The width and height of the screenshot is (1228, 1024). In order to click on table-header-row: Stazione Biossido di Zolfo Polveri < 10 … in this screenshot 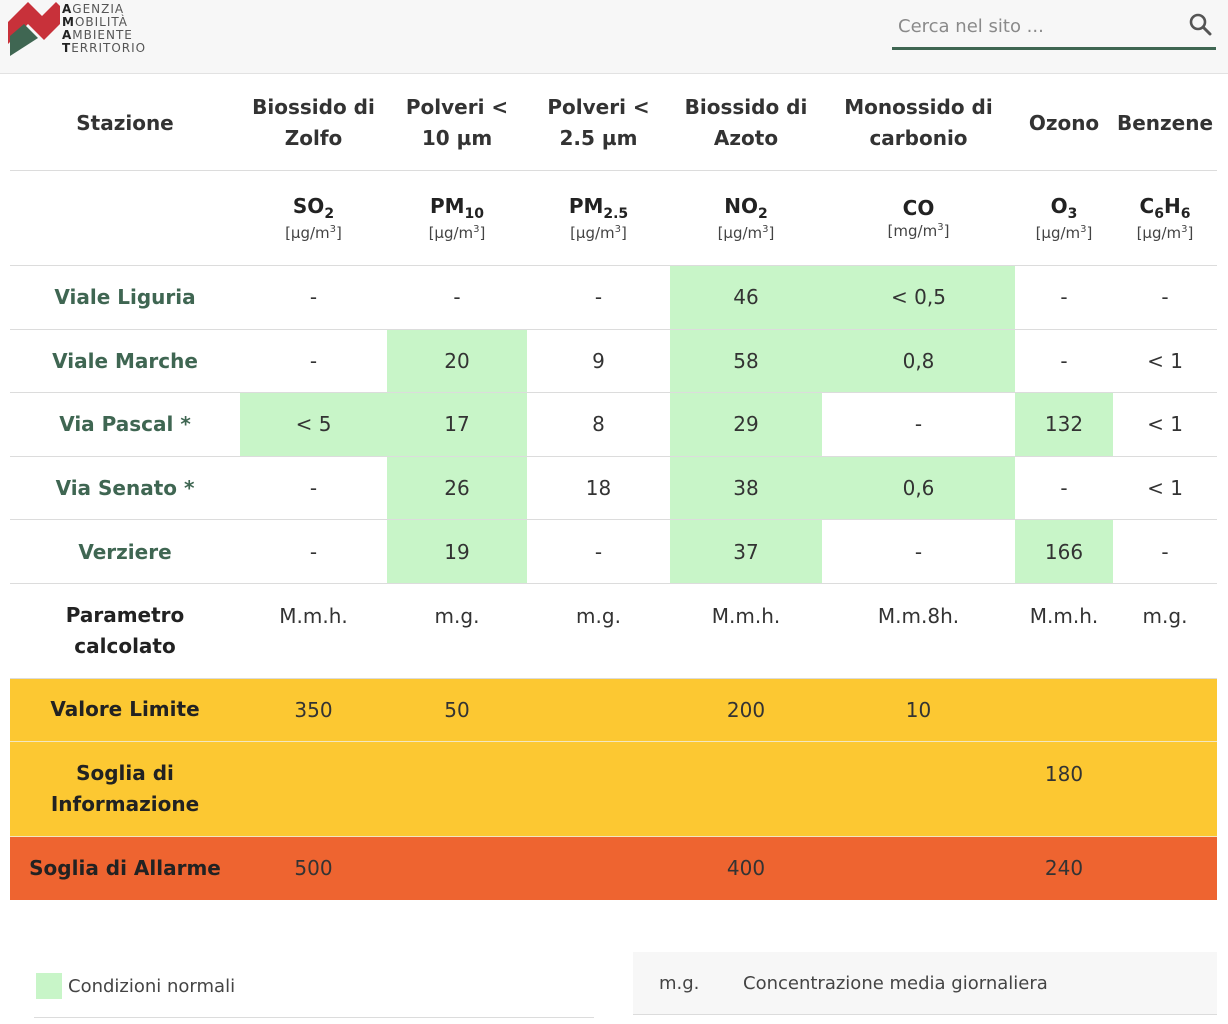, I will do `click(613, 123)`.